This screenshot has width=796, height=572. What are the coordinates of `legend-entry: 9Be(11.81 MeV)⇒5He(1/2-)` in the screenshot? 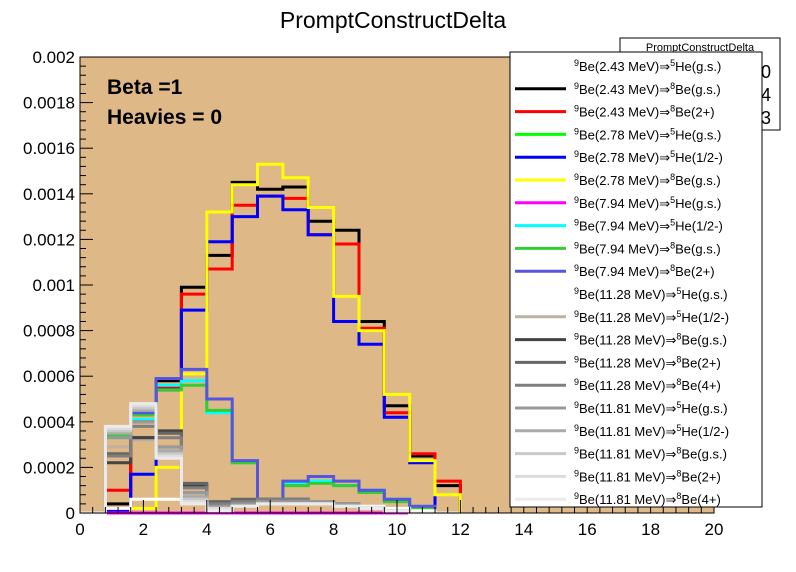 It's located at (622, 431).